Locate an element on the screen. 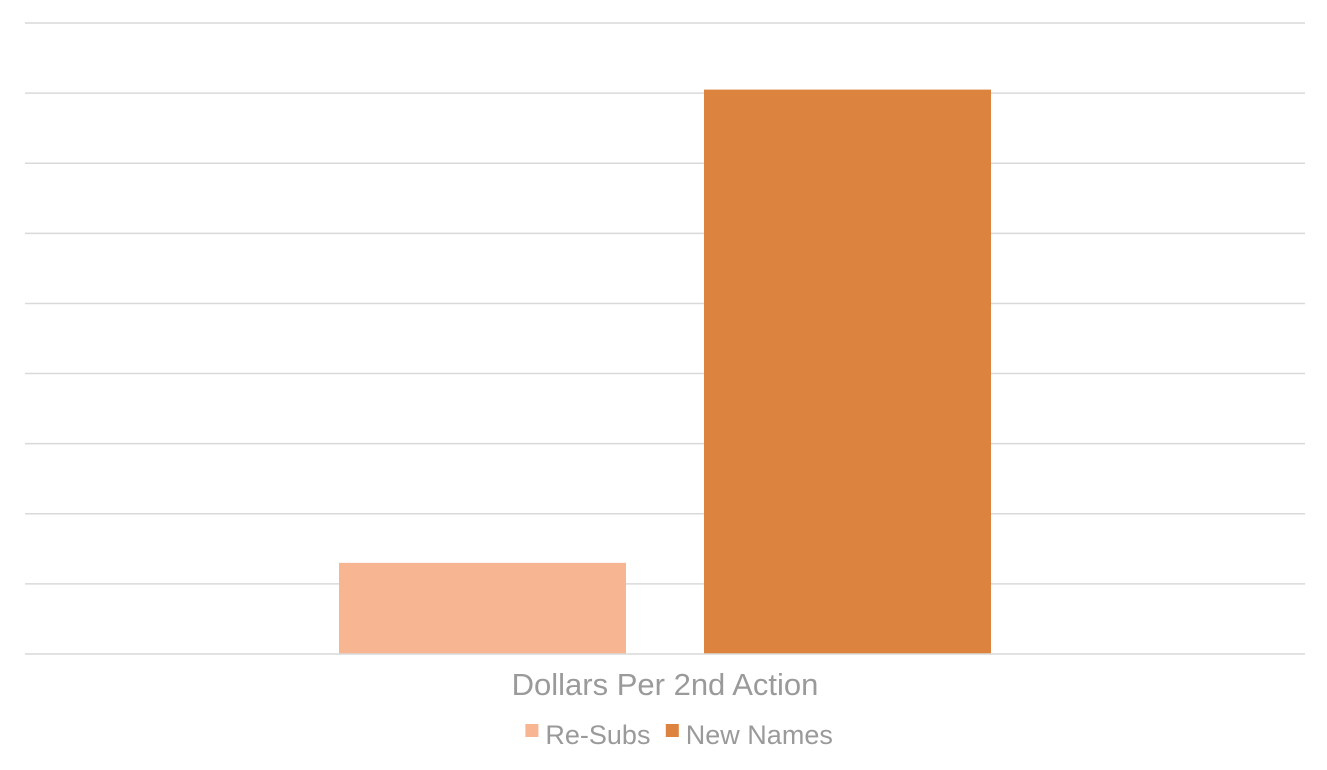  category-labels: Dollars Per 2nd Action is located at coordinates (665, 684).